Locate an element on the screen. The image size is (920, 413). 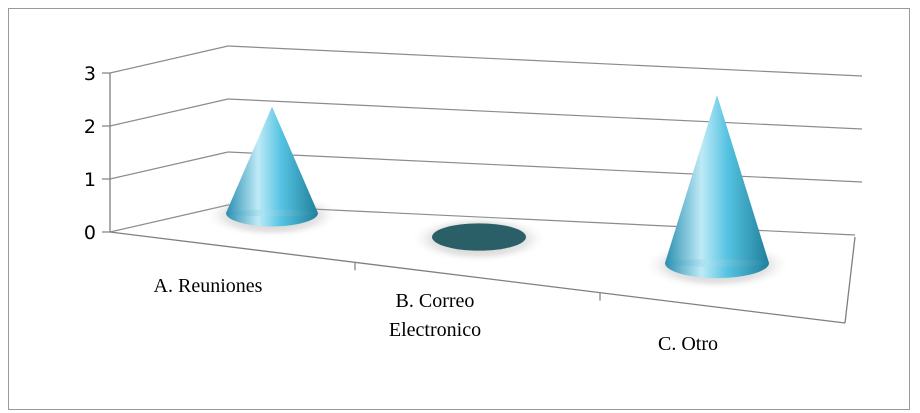
y-tick-label: 2 is located at coordinates (90, 127).